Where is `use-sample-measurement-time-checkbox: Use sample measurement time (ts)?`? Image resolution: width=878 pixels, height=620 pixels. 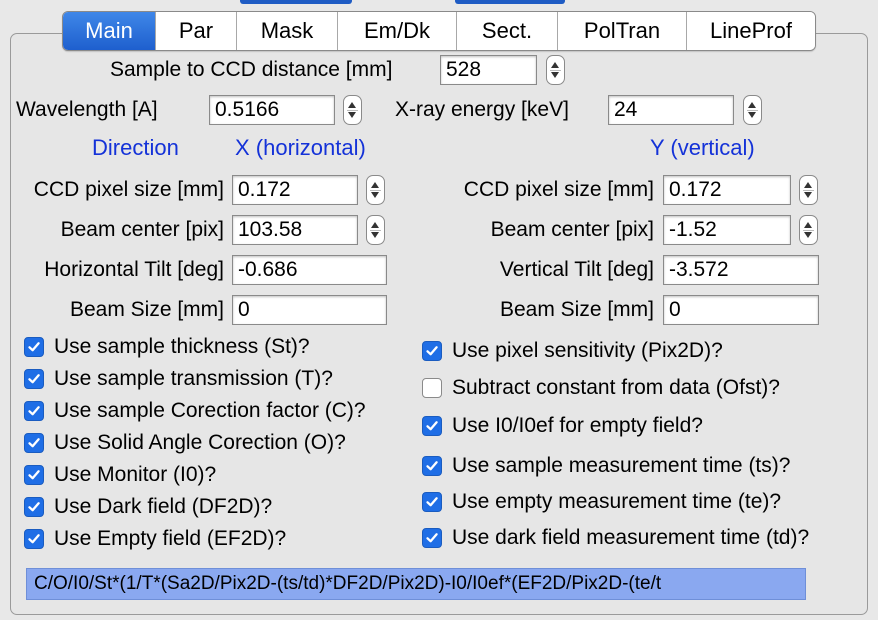
use-sample-measurement-time-checkbox: Use sample measurement time (ts)? is located at coordinates (606, 466).